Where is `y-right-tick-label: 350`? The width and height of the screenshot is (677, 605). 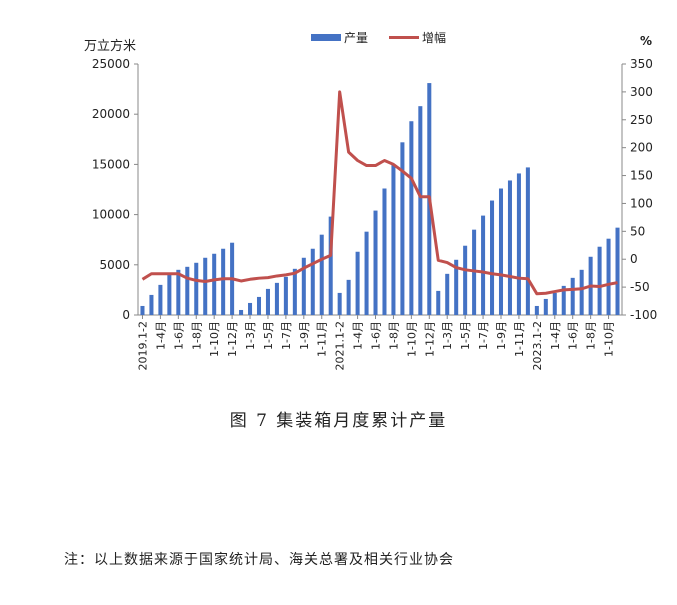 y-right-tick-label: 350 is located at coordinates (641, 64).